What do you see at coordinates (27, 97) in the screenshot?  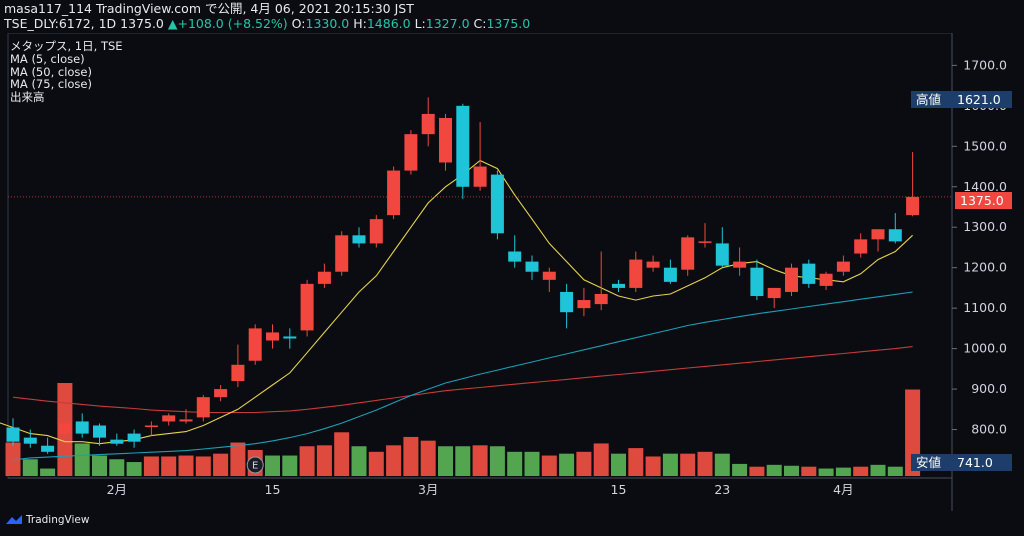 I see `legend-volume: 出来高` at bounding box center [27, 97].